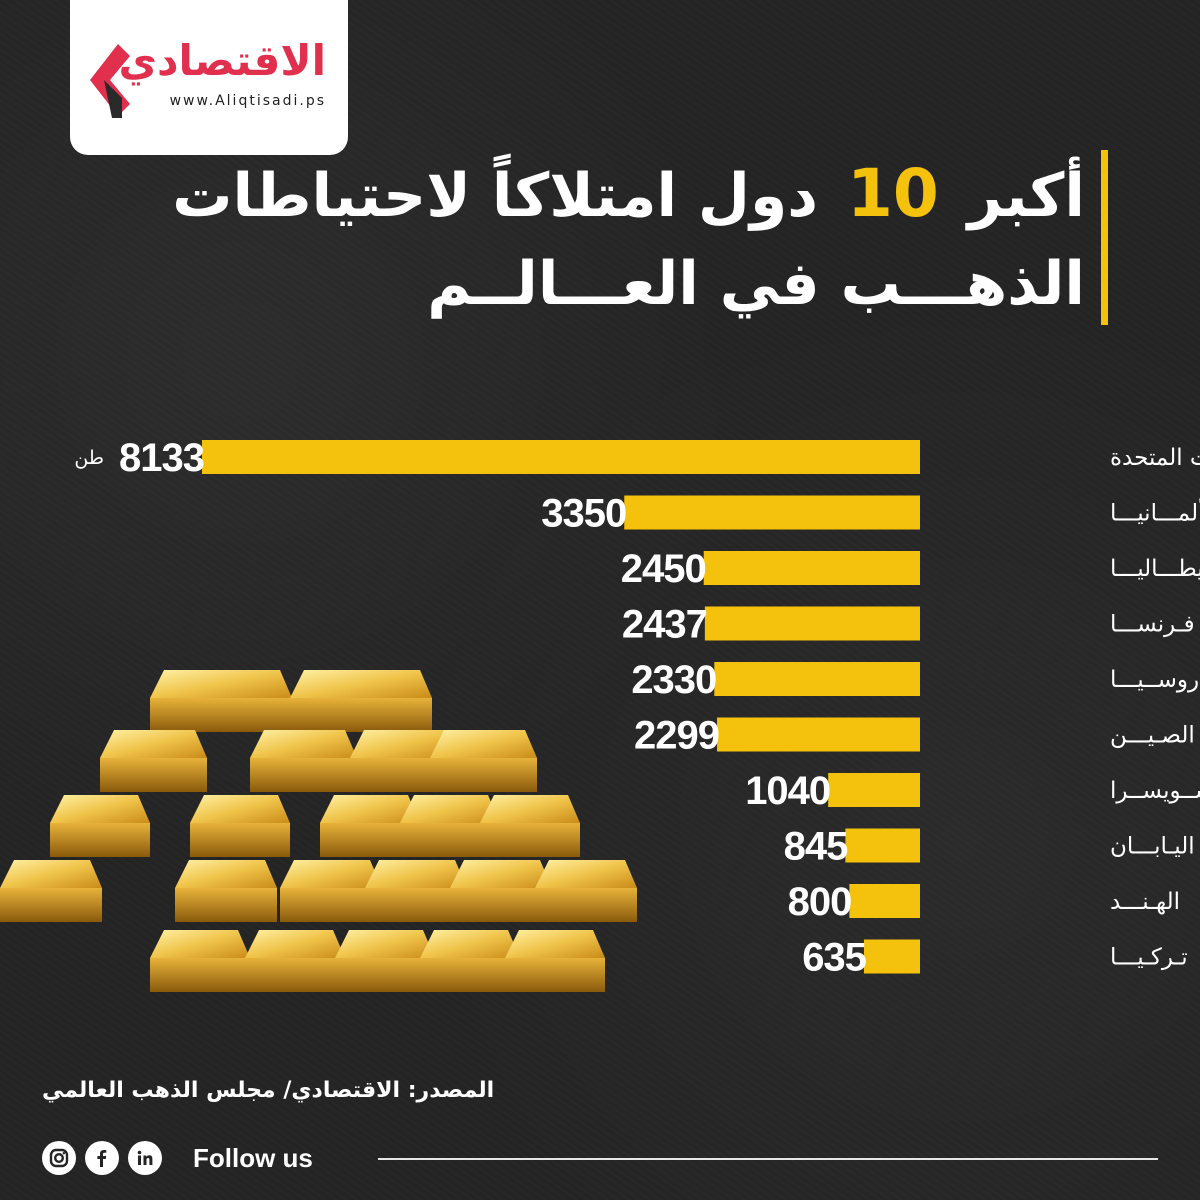 This screenshot has height=1200, width=1200. Describe the element at coordinates (984, 902) in the screenshot. I see `bar-row: الهـنـــد 800` at that location.